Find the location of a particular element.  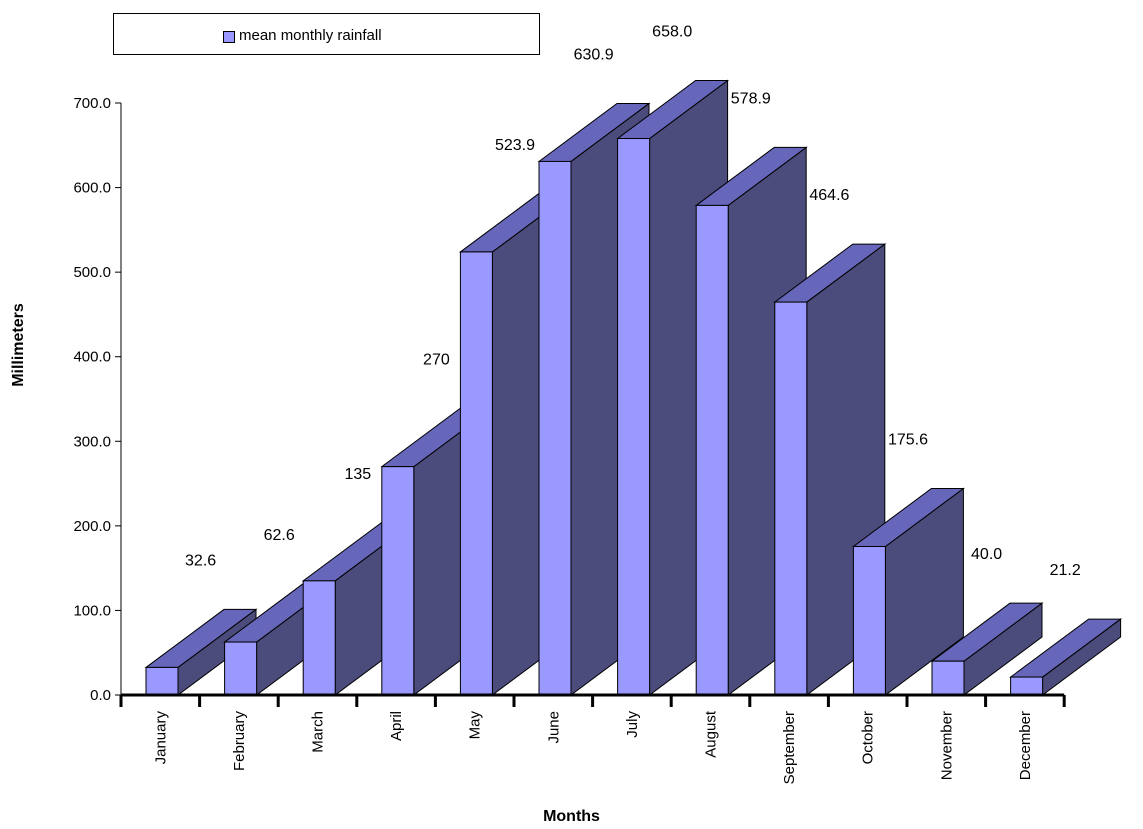

data-label: 578.9 is located at coordinates (751, 98).